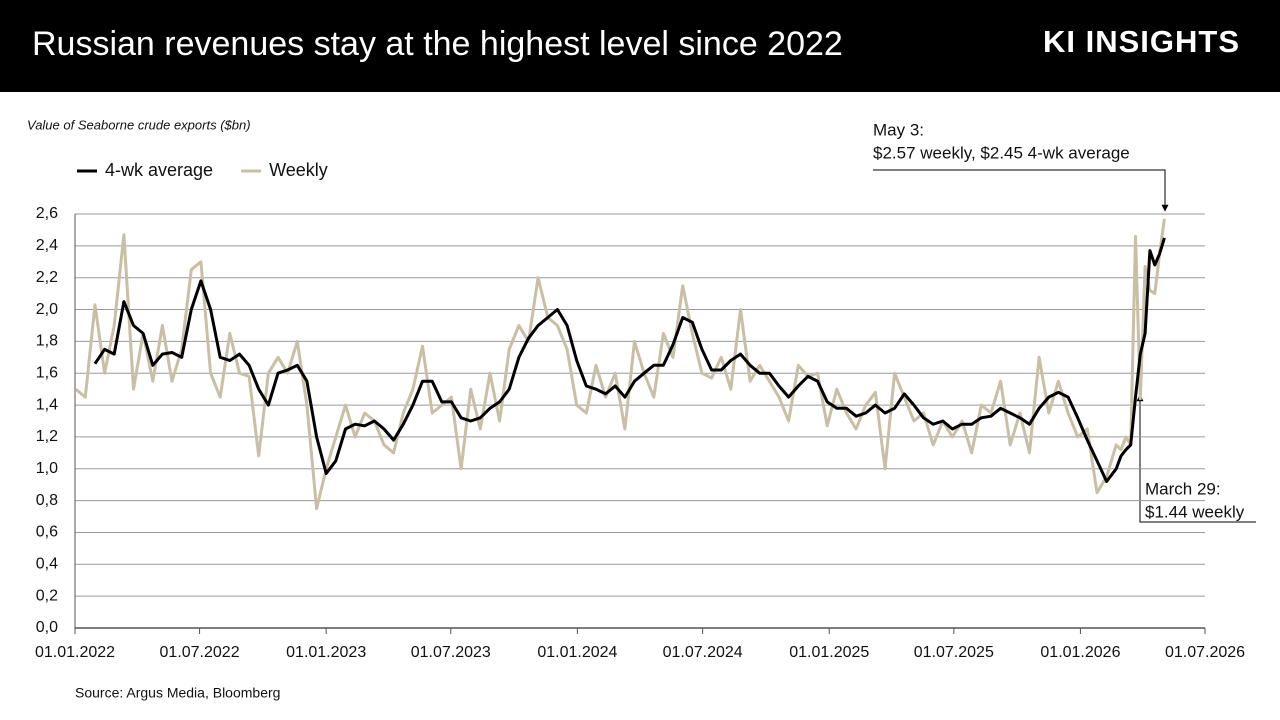 The height and width of the screenshot is (720, 1280). I want to click on brand: KI INSIGHTS, so click(1141, 41).